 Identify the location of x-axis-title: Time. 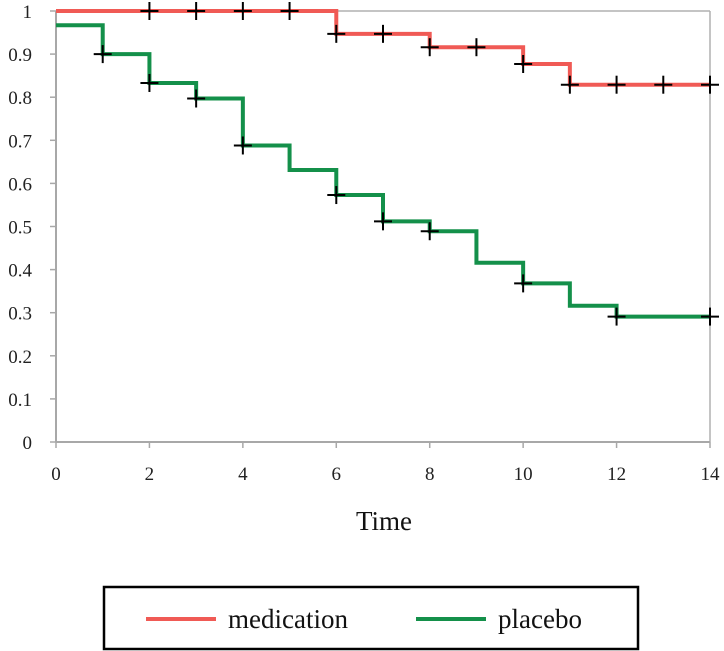
(384, 521).